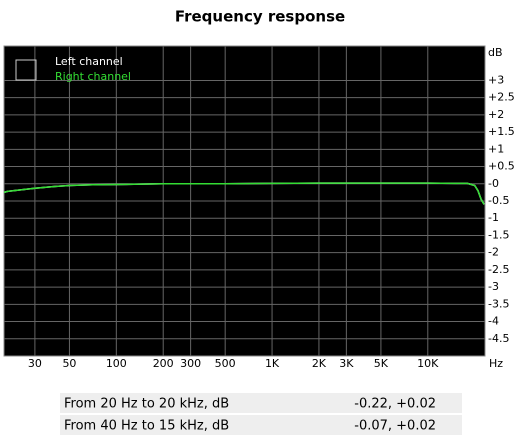 The image size is (518, 442). Describe the element at coordinates (498, 338) in the screenshot. I see `y-tick-label: -4.5` at that location.